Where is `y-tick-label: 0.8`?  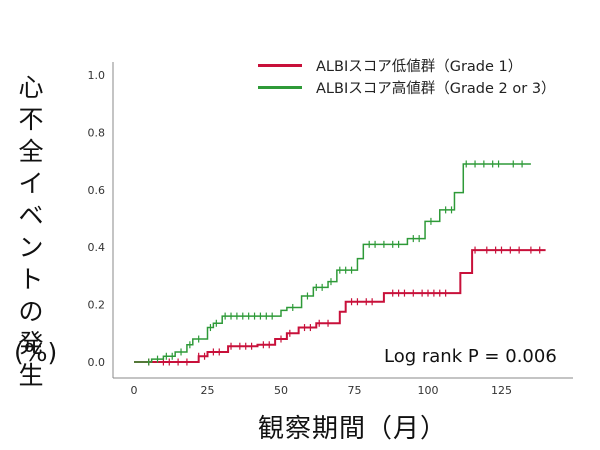 y-tick-label: 0.8 is located at coordinates (97, 132).